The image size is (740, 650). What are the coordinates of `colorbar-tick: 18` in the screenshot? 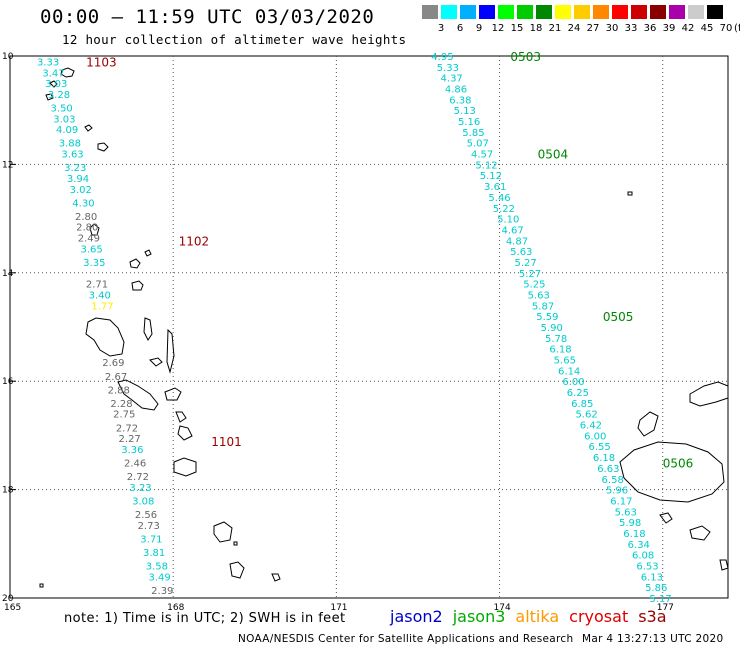 It's located at (536, 28).